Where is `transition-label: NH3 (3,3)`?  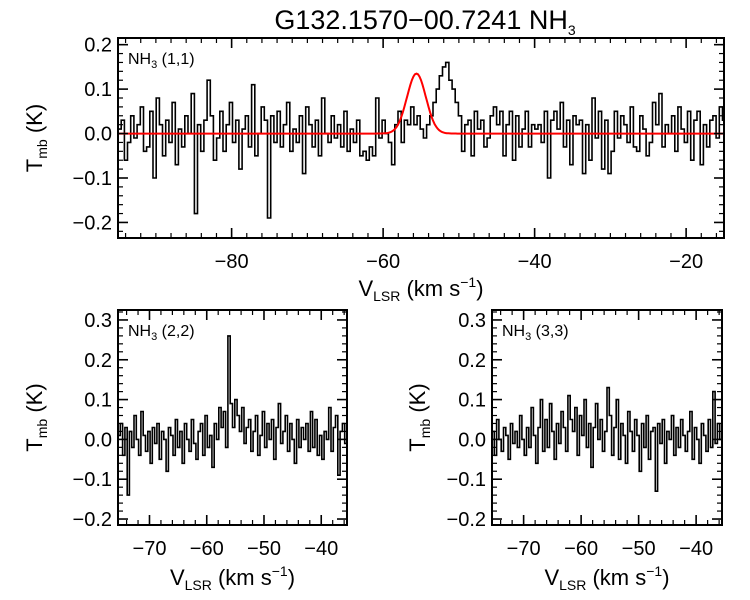 transition-label: NH3 (3,3) is located at coordinates (535, 333).